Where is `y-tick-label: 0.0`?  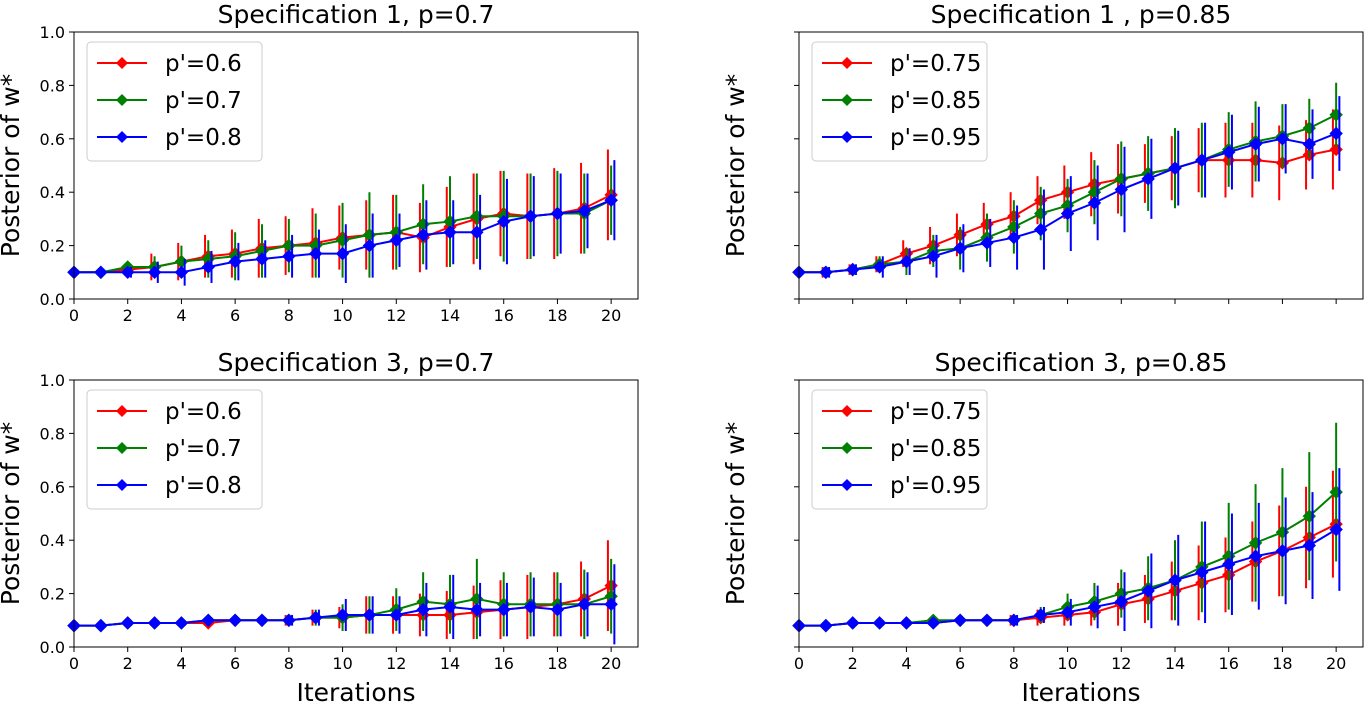
y-tick-label: 0.0 is located at coordinates (52, 299).